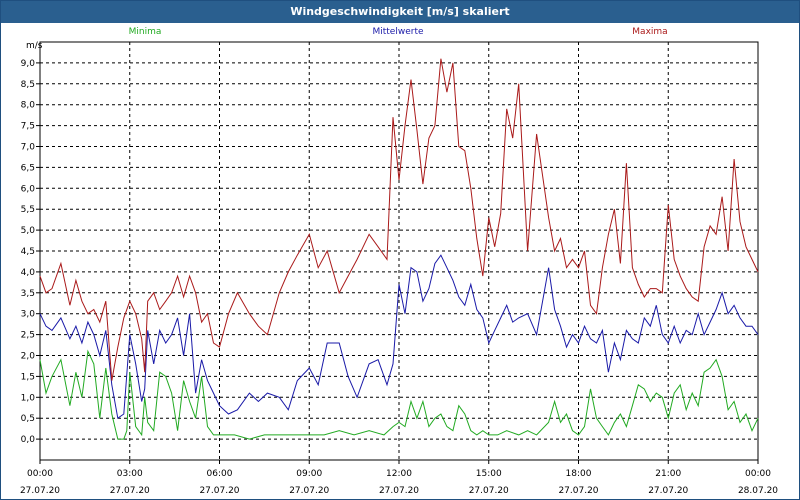  I want to click on legend-entry-mittelwerte: Mittelwerte, so click(397, 32).